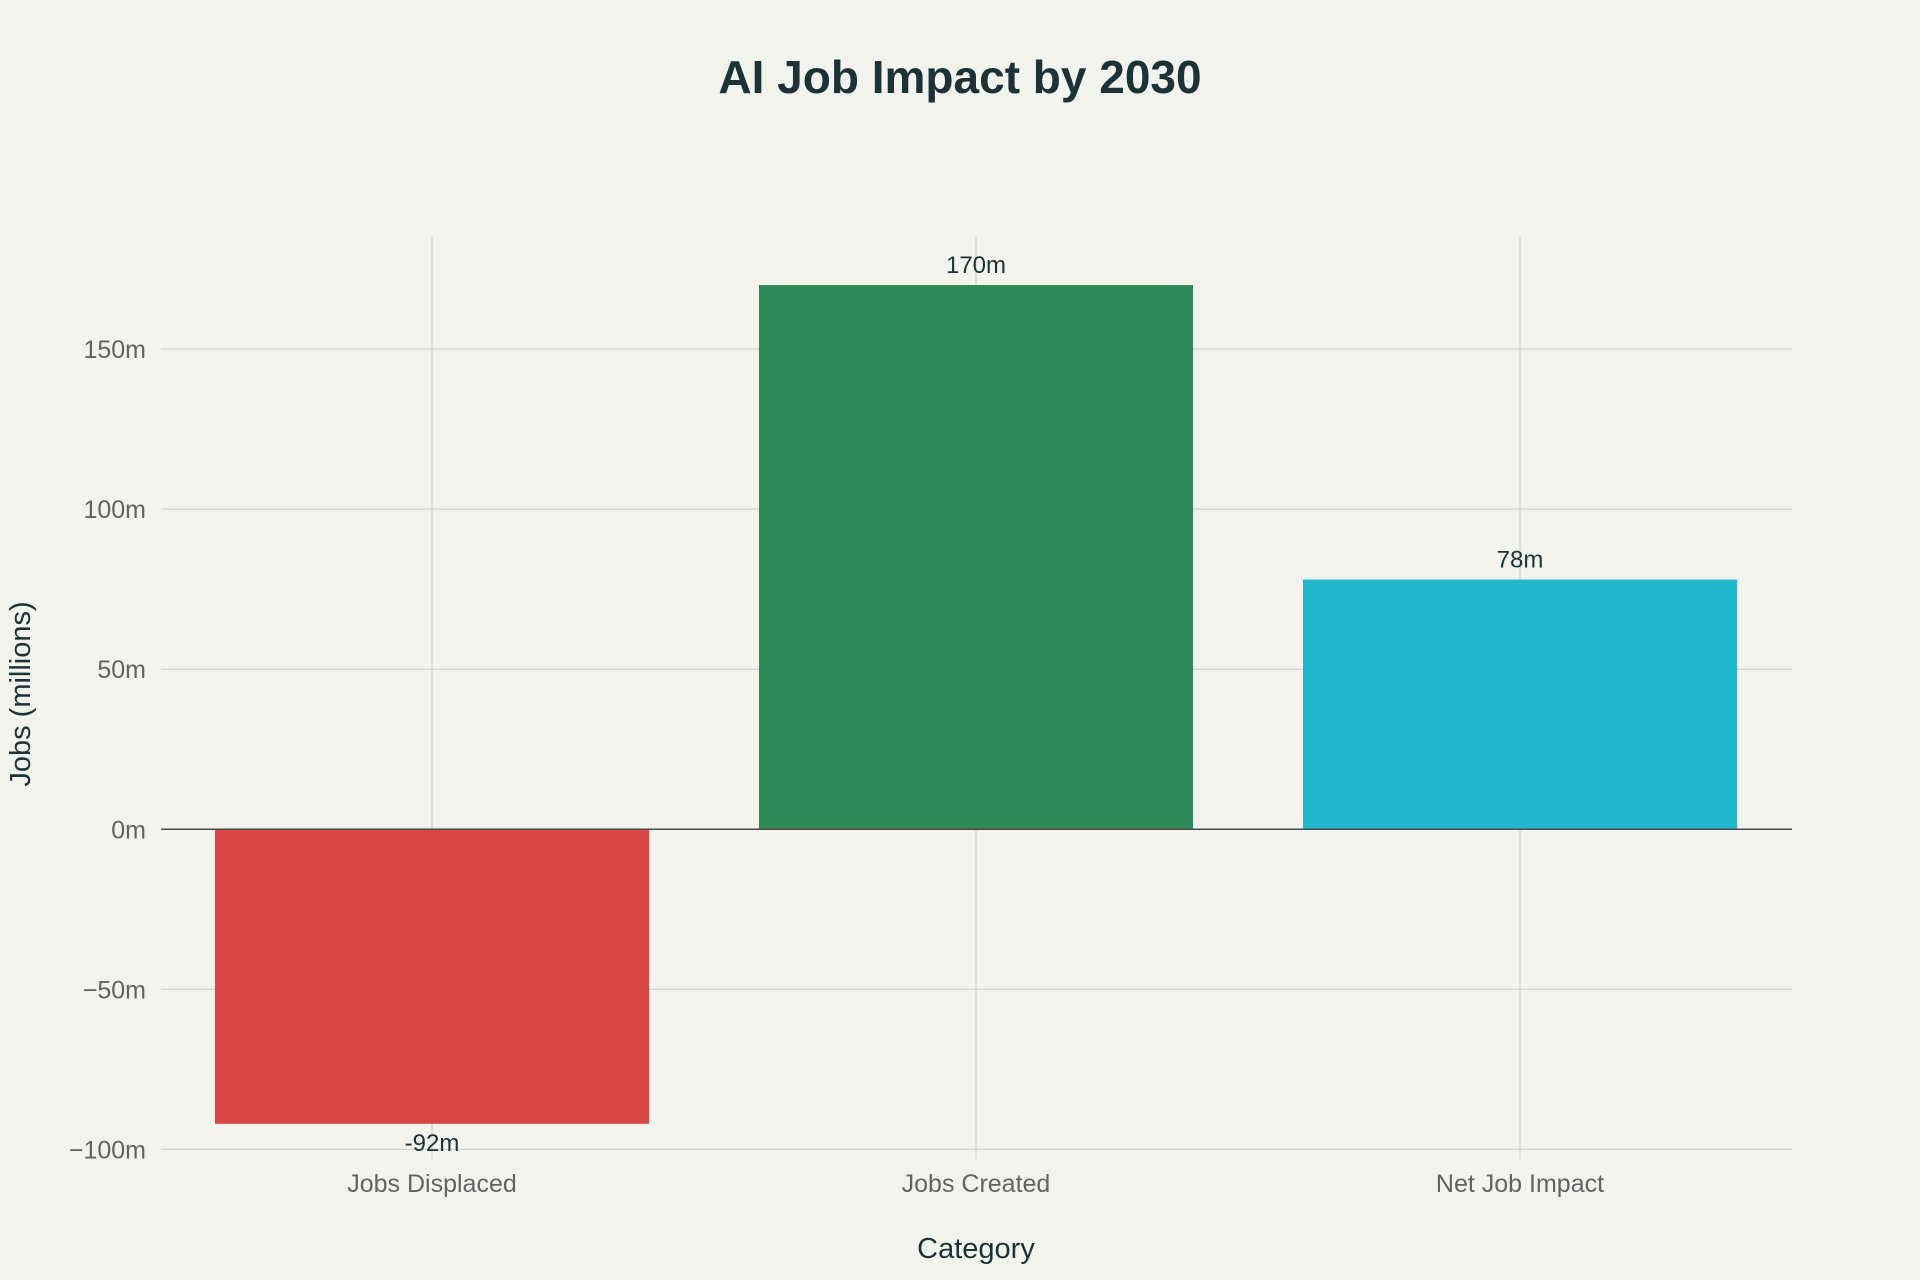 The image size is (1920, 1280). What do you see at coordinates (128, 830) in the screenshot?
I see `y-tick-label: 0m` at bounding box center [128, 830].